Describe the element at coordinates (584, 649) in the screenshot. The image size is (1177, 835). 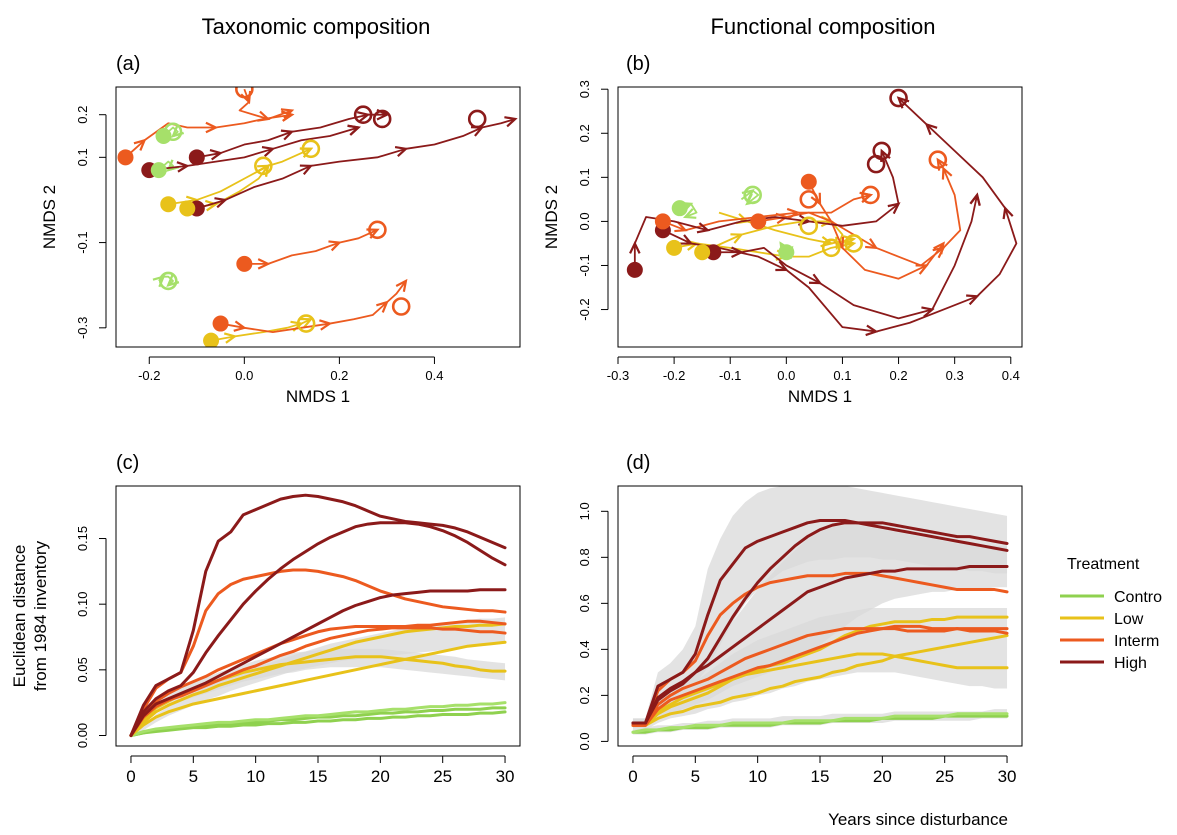
I see `y-tick-label: 0.4` at that location.